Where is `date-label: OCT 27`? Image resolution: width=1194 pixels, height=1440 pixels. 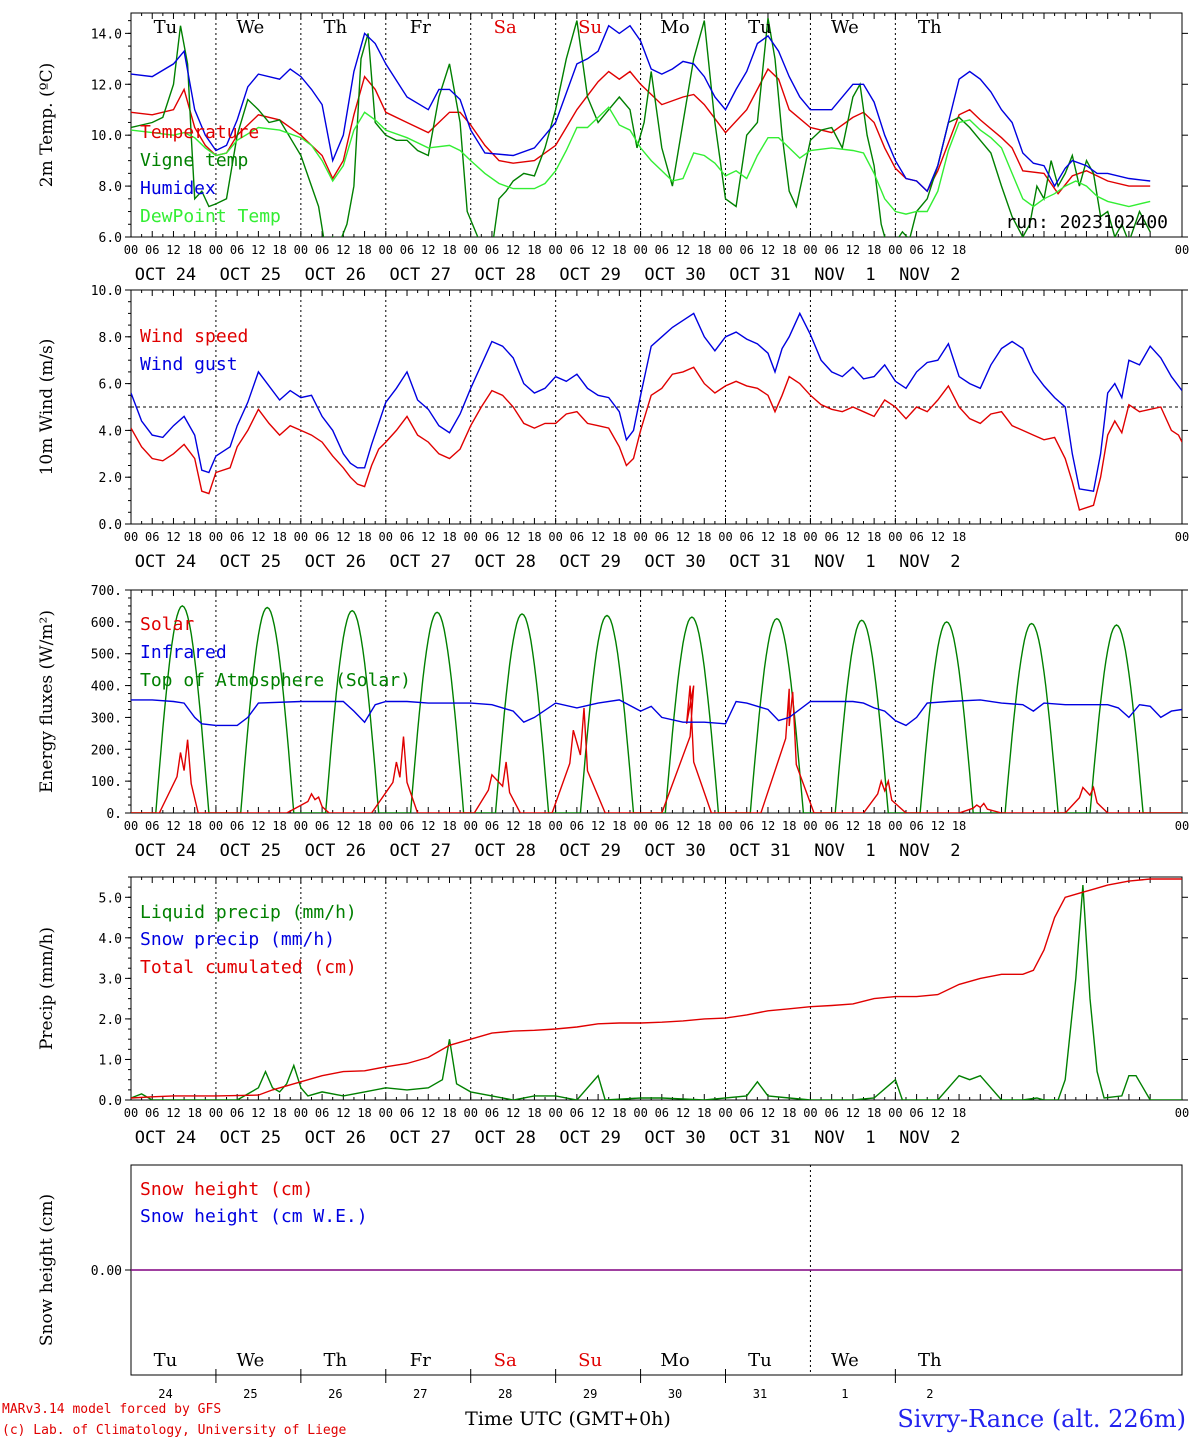
date-label: OCT 27 is located at coordinates (420, 562).